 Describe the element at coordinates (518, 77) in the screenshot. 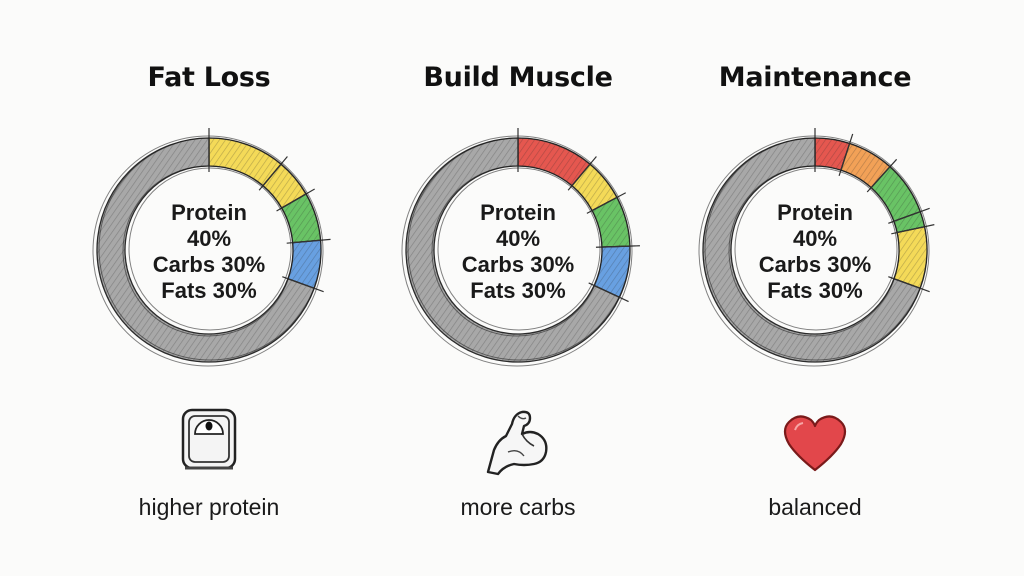

I see `panel-title: Build Muscle` at that location.